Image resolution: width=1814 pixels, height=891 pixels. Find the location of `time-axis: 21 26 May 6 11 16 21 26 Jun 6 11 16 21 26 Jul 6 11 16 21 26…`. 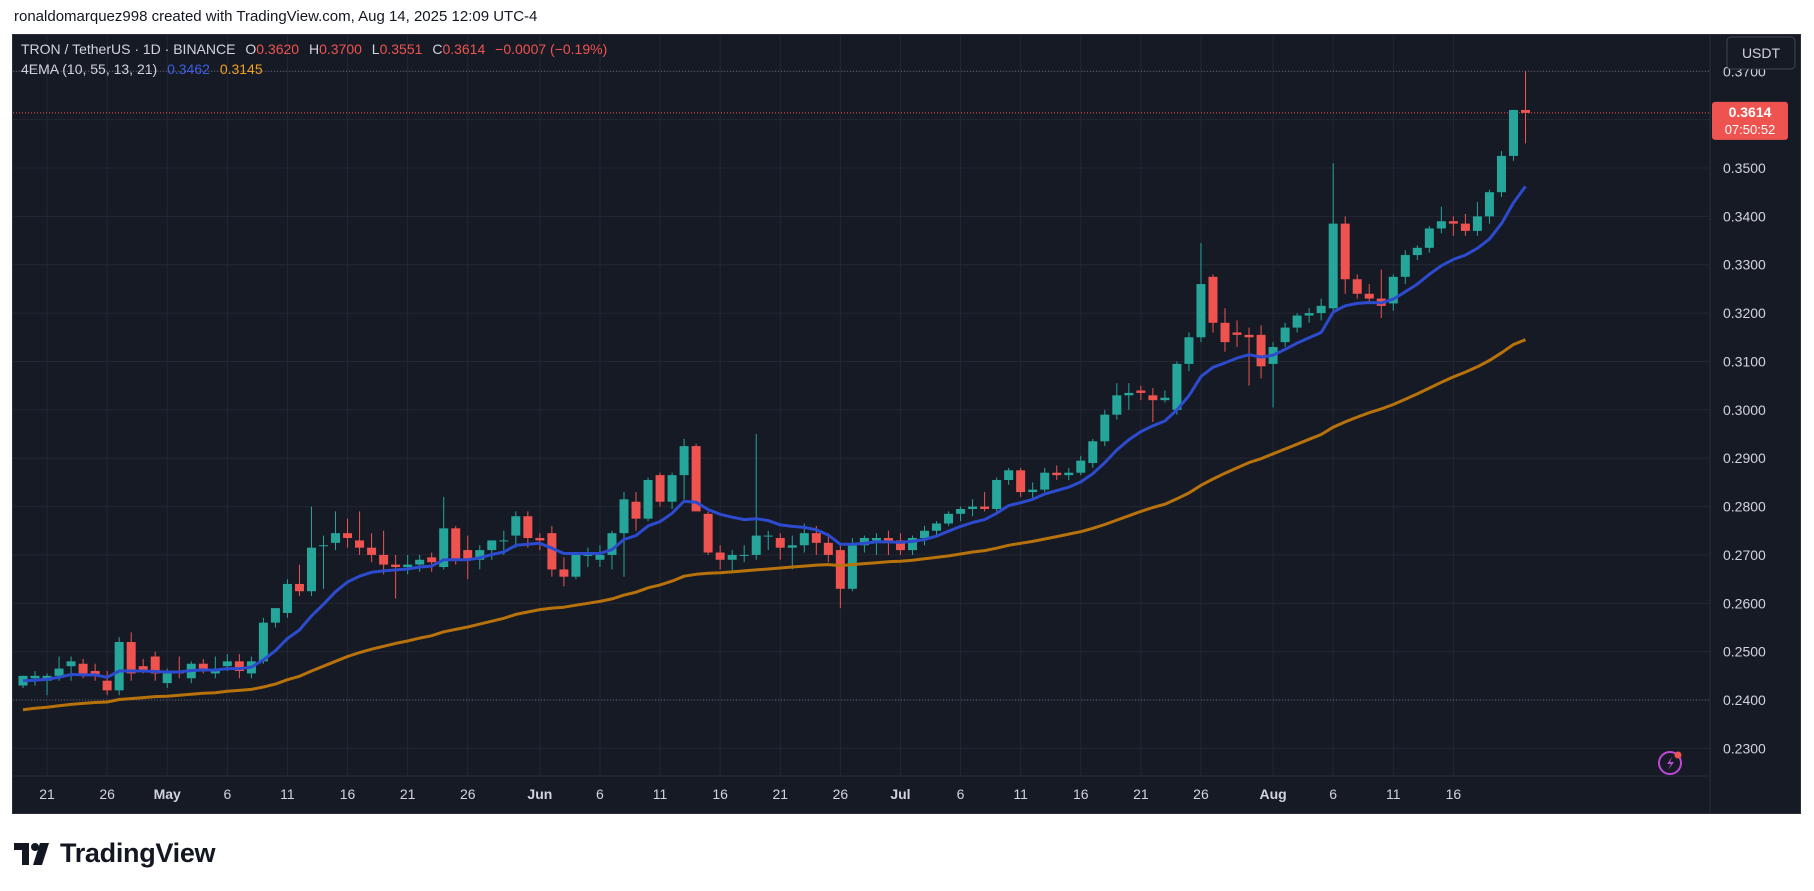

time-axis: 21 26 May 6 11 16 21 26 Jun 6 11 16 21 26 Jul 6 11 16 21 26… is located at coordinates (750, 794).